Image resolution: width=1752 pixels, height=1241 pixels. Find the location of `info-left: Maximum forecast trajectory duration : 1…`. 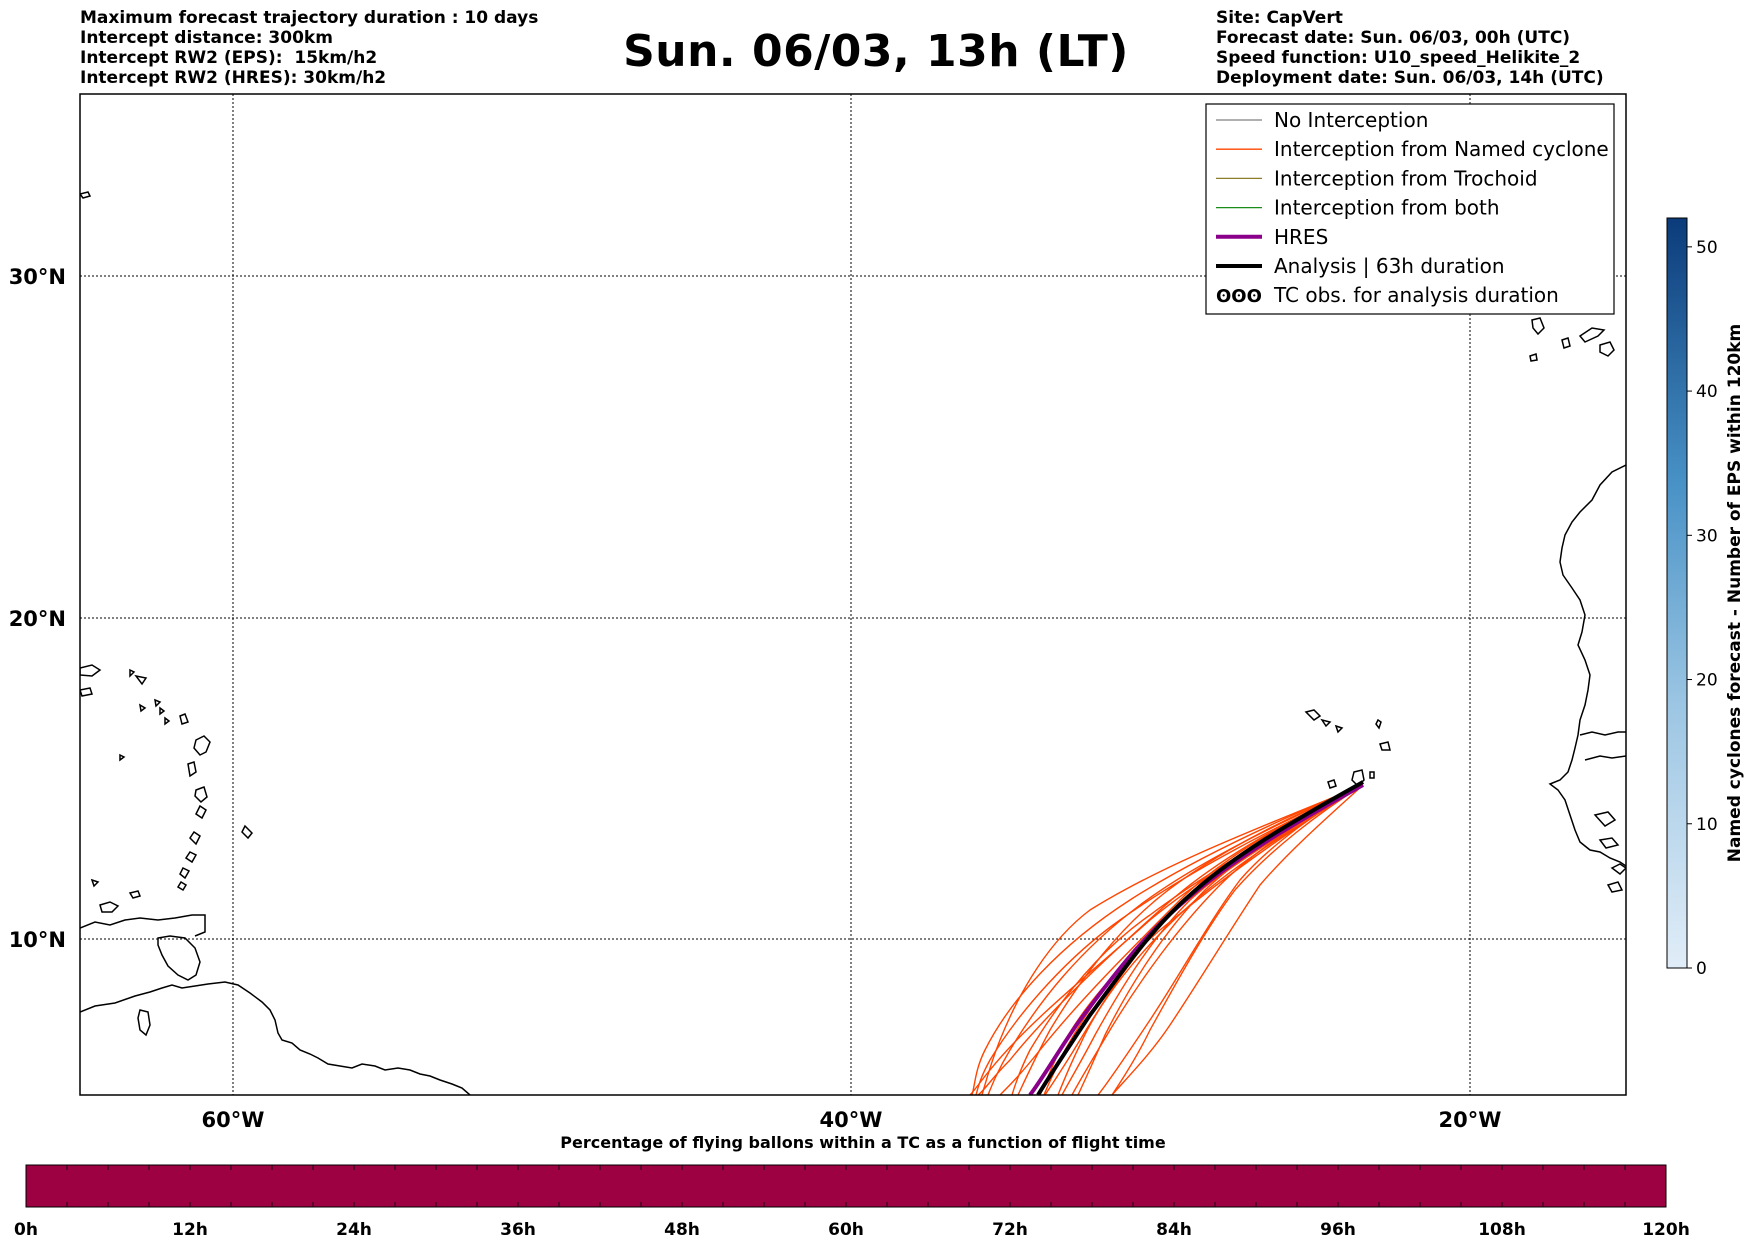

info-left: Maximum forecast trajectory duration : 1… is located at coordinates (309, 48).